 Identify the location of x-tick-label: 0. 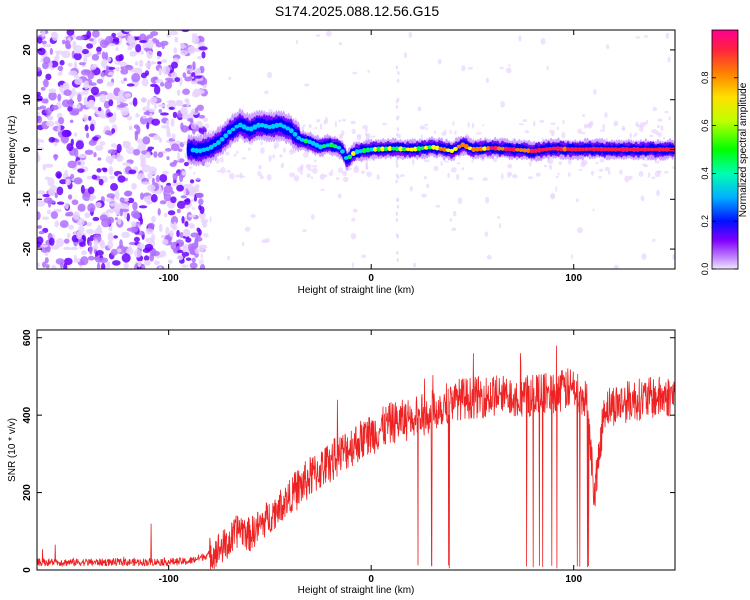
(371, 278).